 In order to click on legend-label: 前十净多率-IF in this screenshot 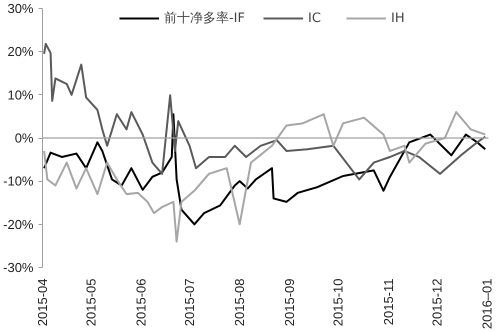, I will do `click(205, 18)`.